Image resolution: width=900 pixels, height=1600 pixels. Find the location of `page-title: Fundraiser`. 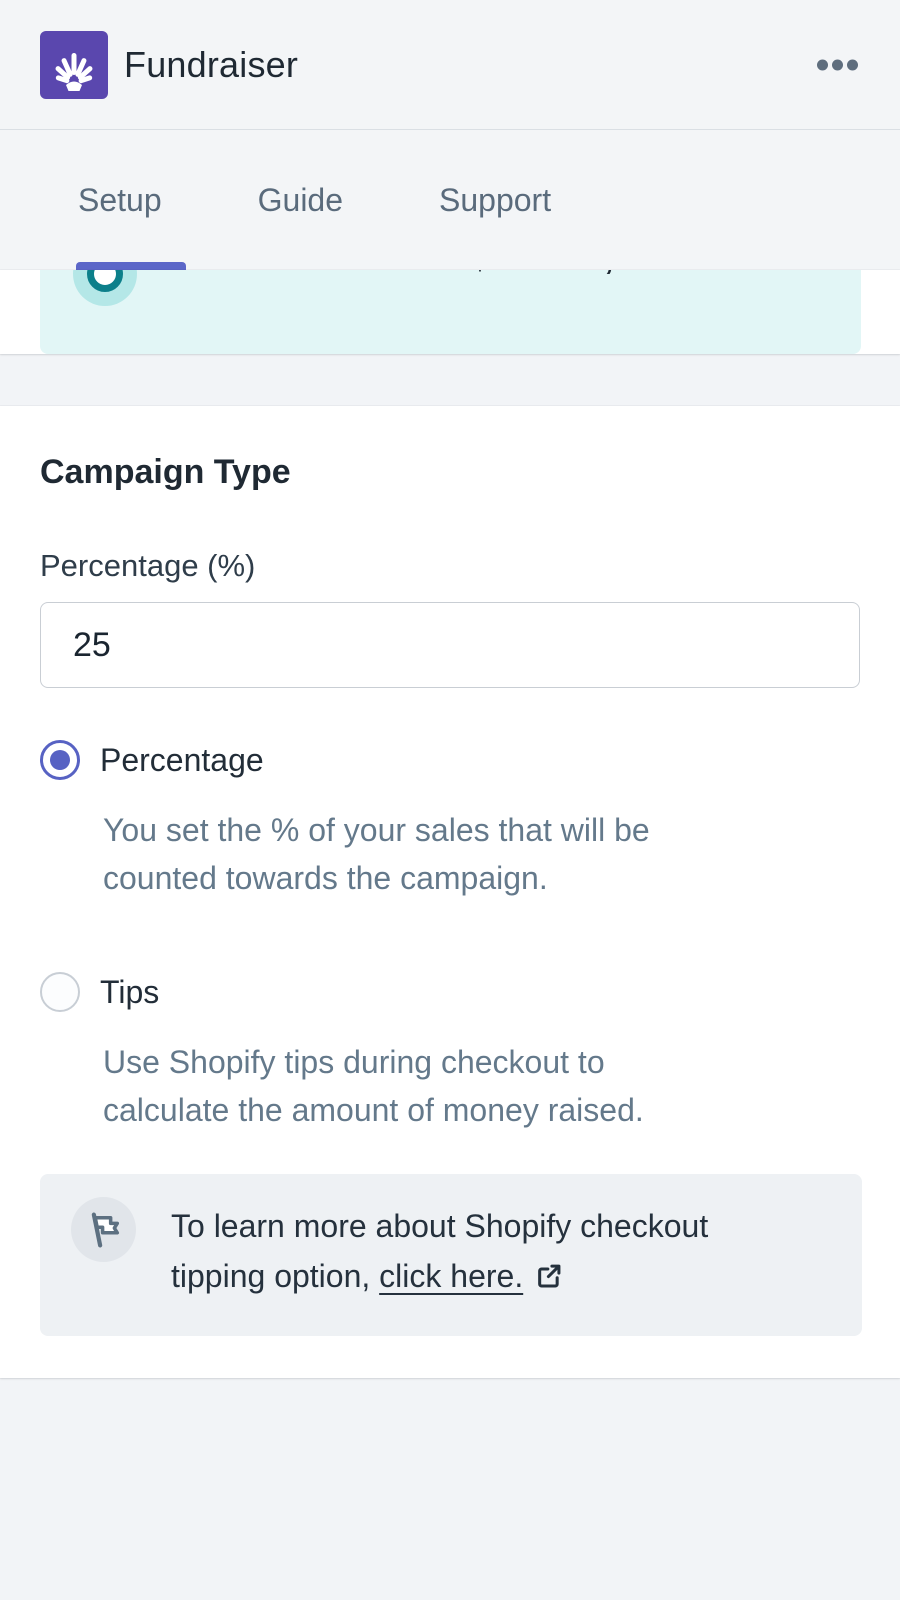

page-title: Fundraiser is located at coordinates (211, 64).